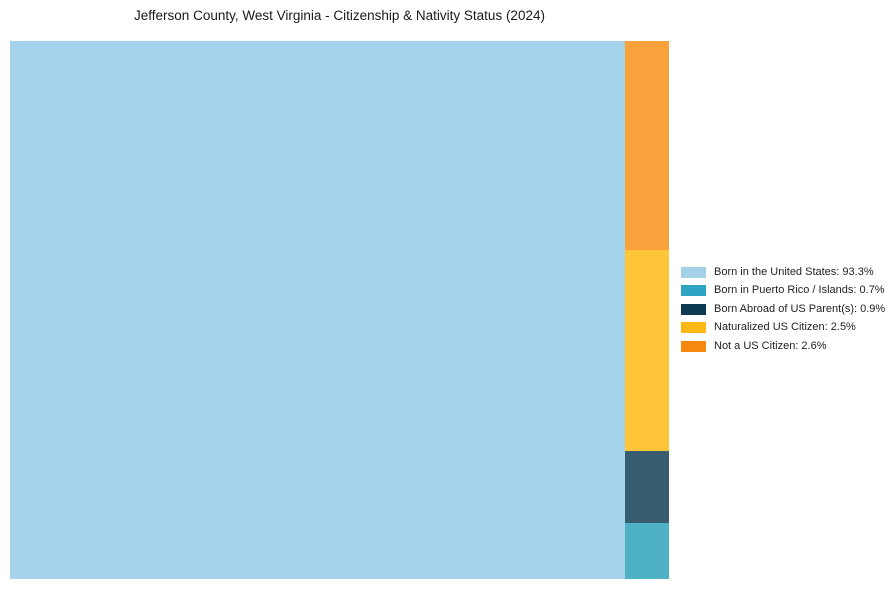  I want to click on legend-item-not-a-us-citizen: Not a US Citizen: 2.6%, so click(783, 346).